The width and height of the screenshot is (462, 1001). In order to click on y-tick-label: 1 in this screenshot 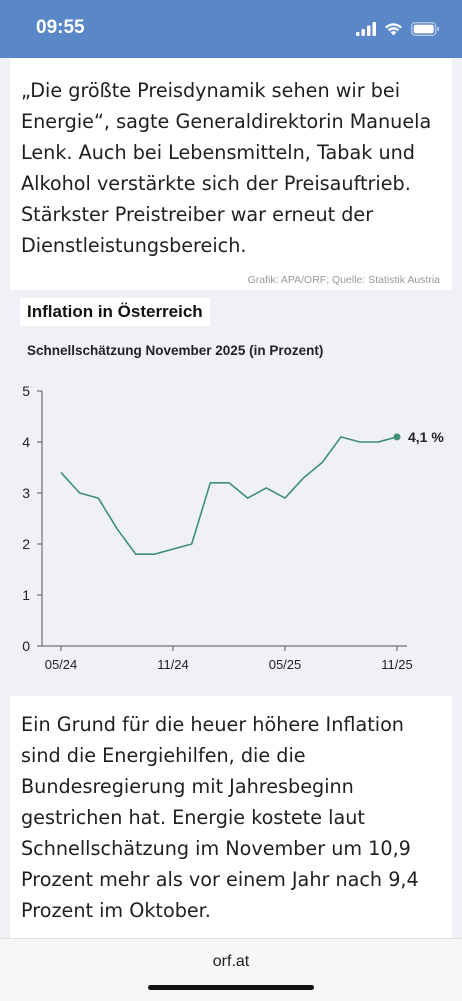, I will do `click(26, 595)`.